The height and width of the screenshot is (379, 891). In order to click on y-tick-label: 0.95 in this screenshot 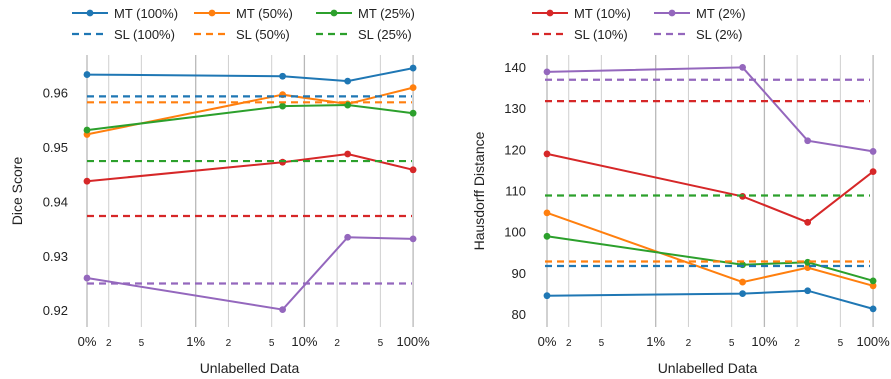, I will do `click(55, 147)`.